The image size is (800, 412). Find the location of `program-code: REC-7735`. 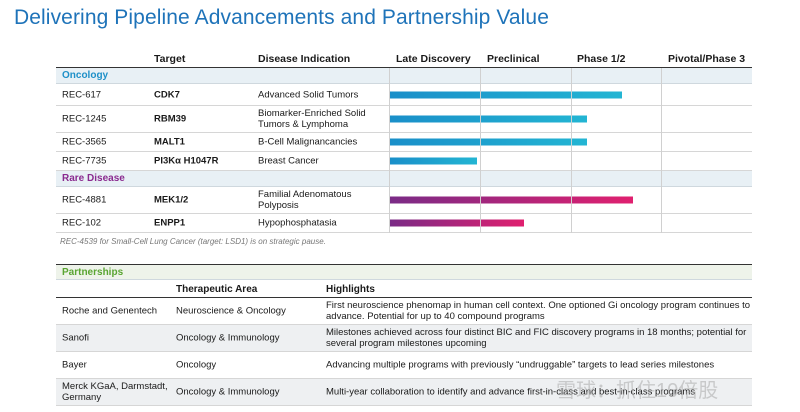

program-code: REC-7735 is located at coordinates (84, 161).